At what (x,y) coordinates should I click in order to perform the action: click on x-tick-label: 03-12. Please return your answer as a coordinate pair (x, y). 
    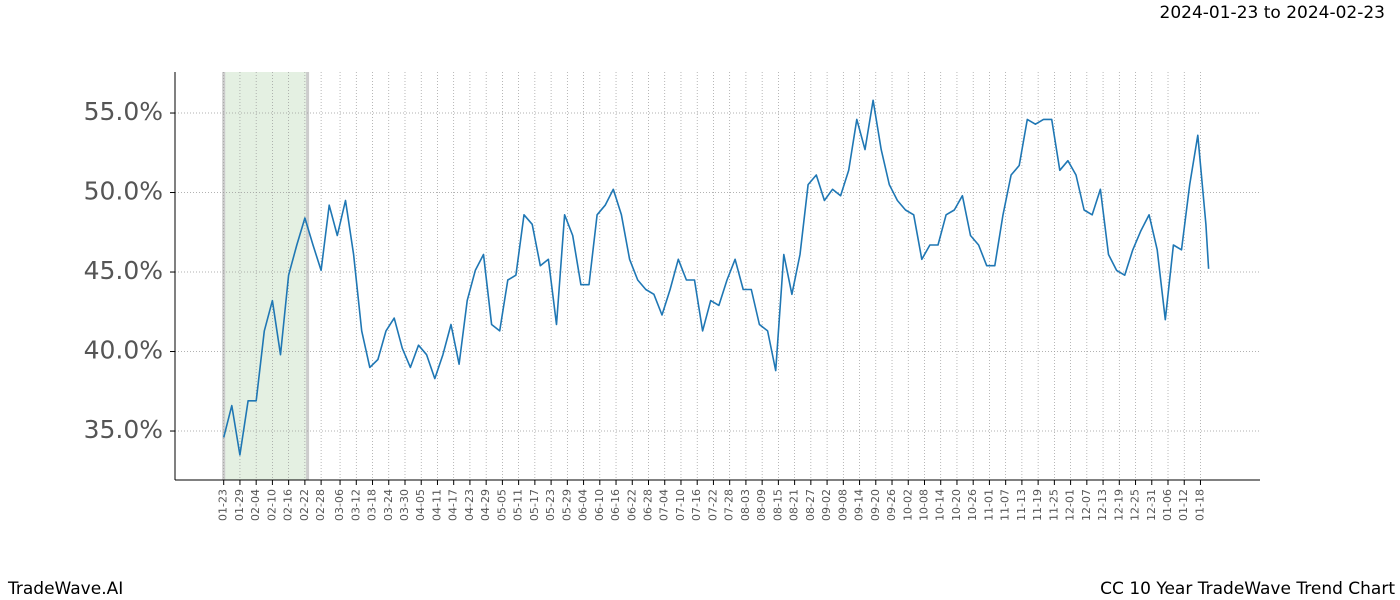
    Looking at the image, I should click on (355, 505).